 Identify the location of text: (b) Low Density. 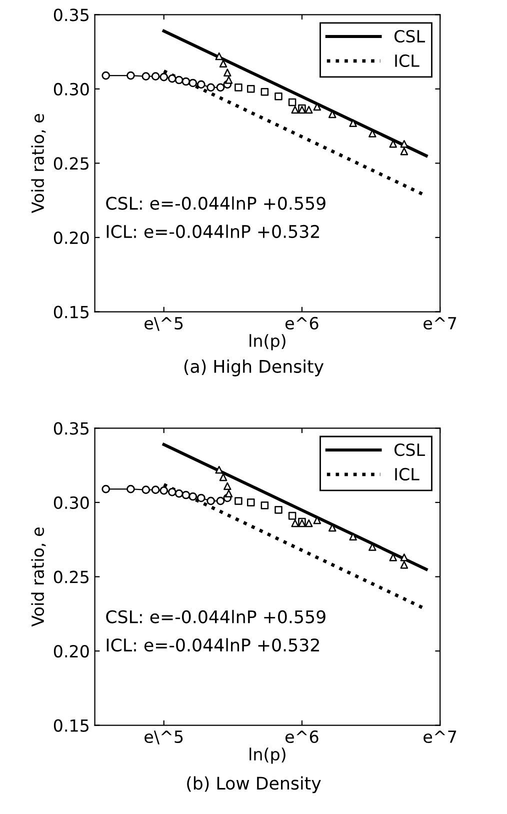
(254, 785).